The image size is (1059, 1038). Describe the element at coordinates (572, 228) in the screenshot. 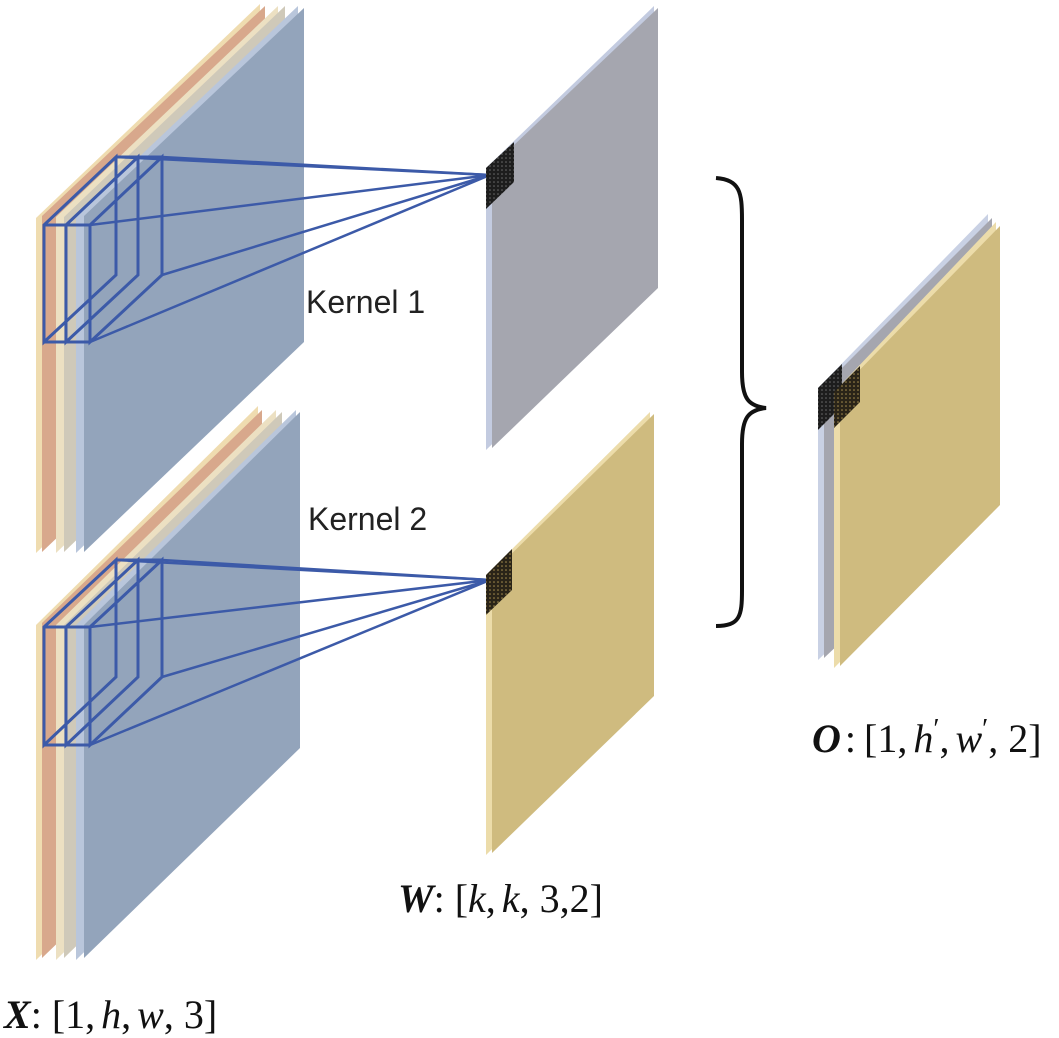

I see `kernel-1-plane` at that location.